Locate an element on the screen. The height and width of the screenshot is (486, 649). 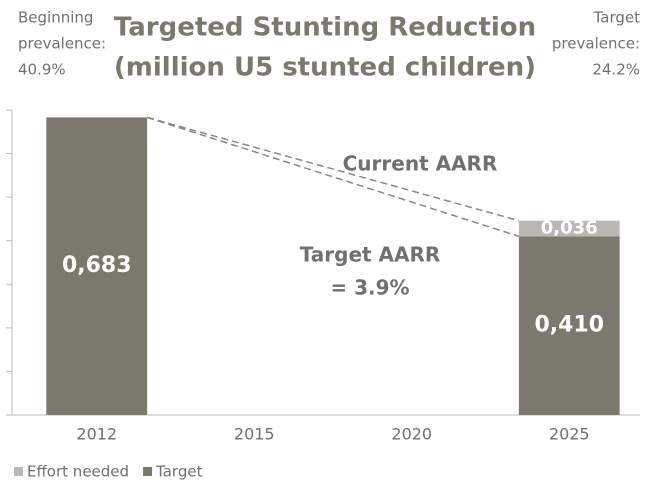
data-label: 0,036 is located at coordinates (569, 228).